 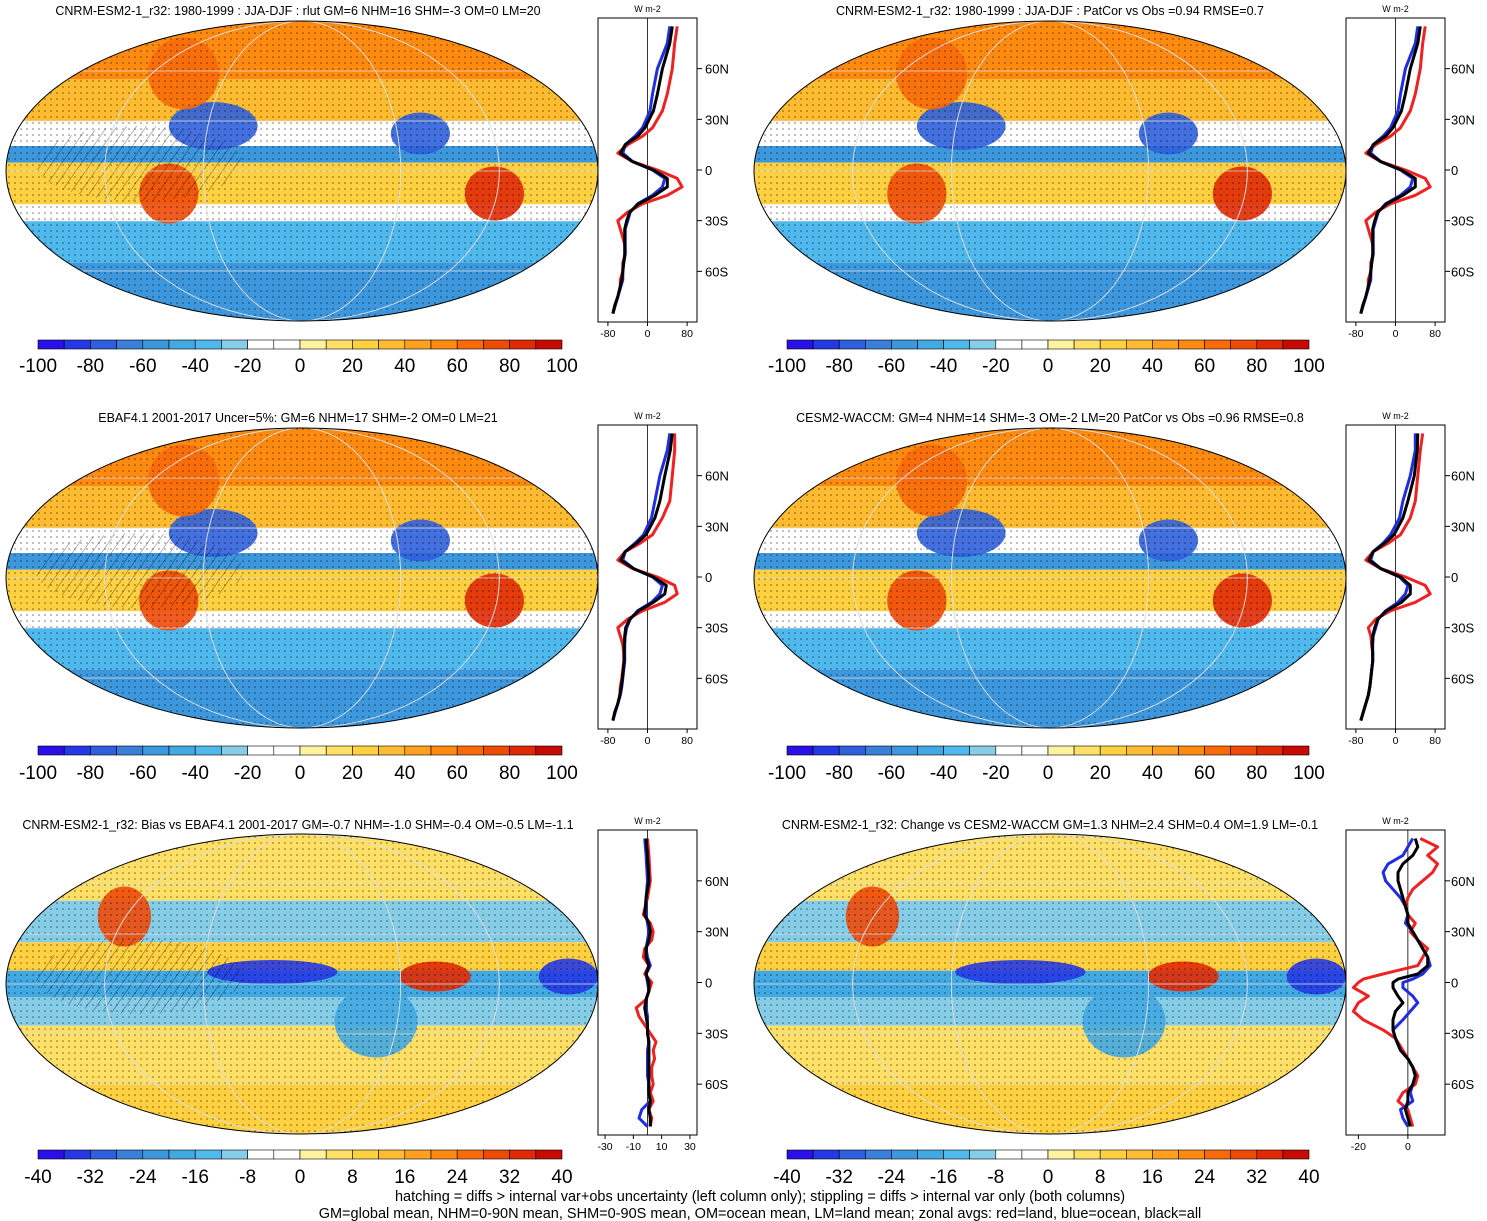 I want to click on colorbar-label: 32, so click(x=1256, y=1177).